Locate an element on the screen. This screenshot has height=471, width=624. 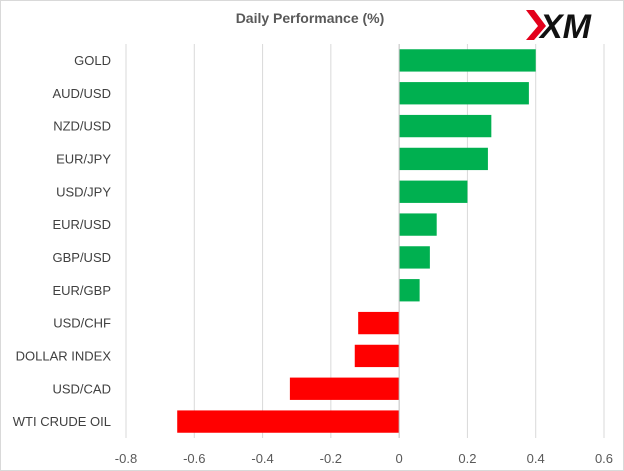
x-tick-labels: -0.8 -0.6 -0.4 -0.2 0 0.2 0.4 0.6 is located at coordinates (364, 458).